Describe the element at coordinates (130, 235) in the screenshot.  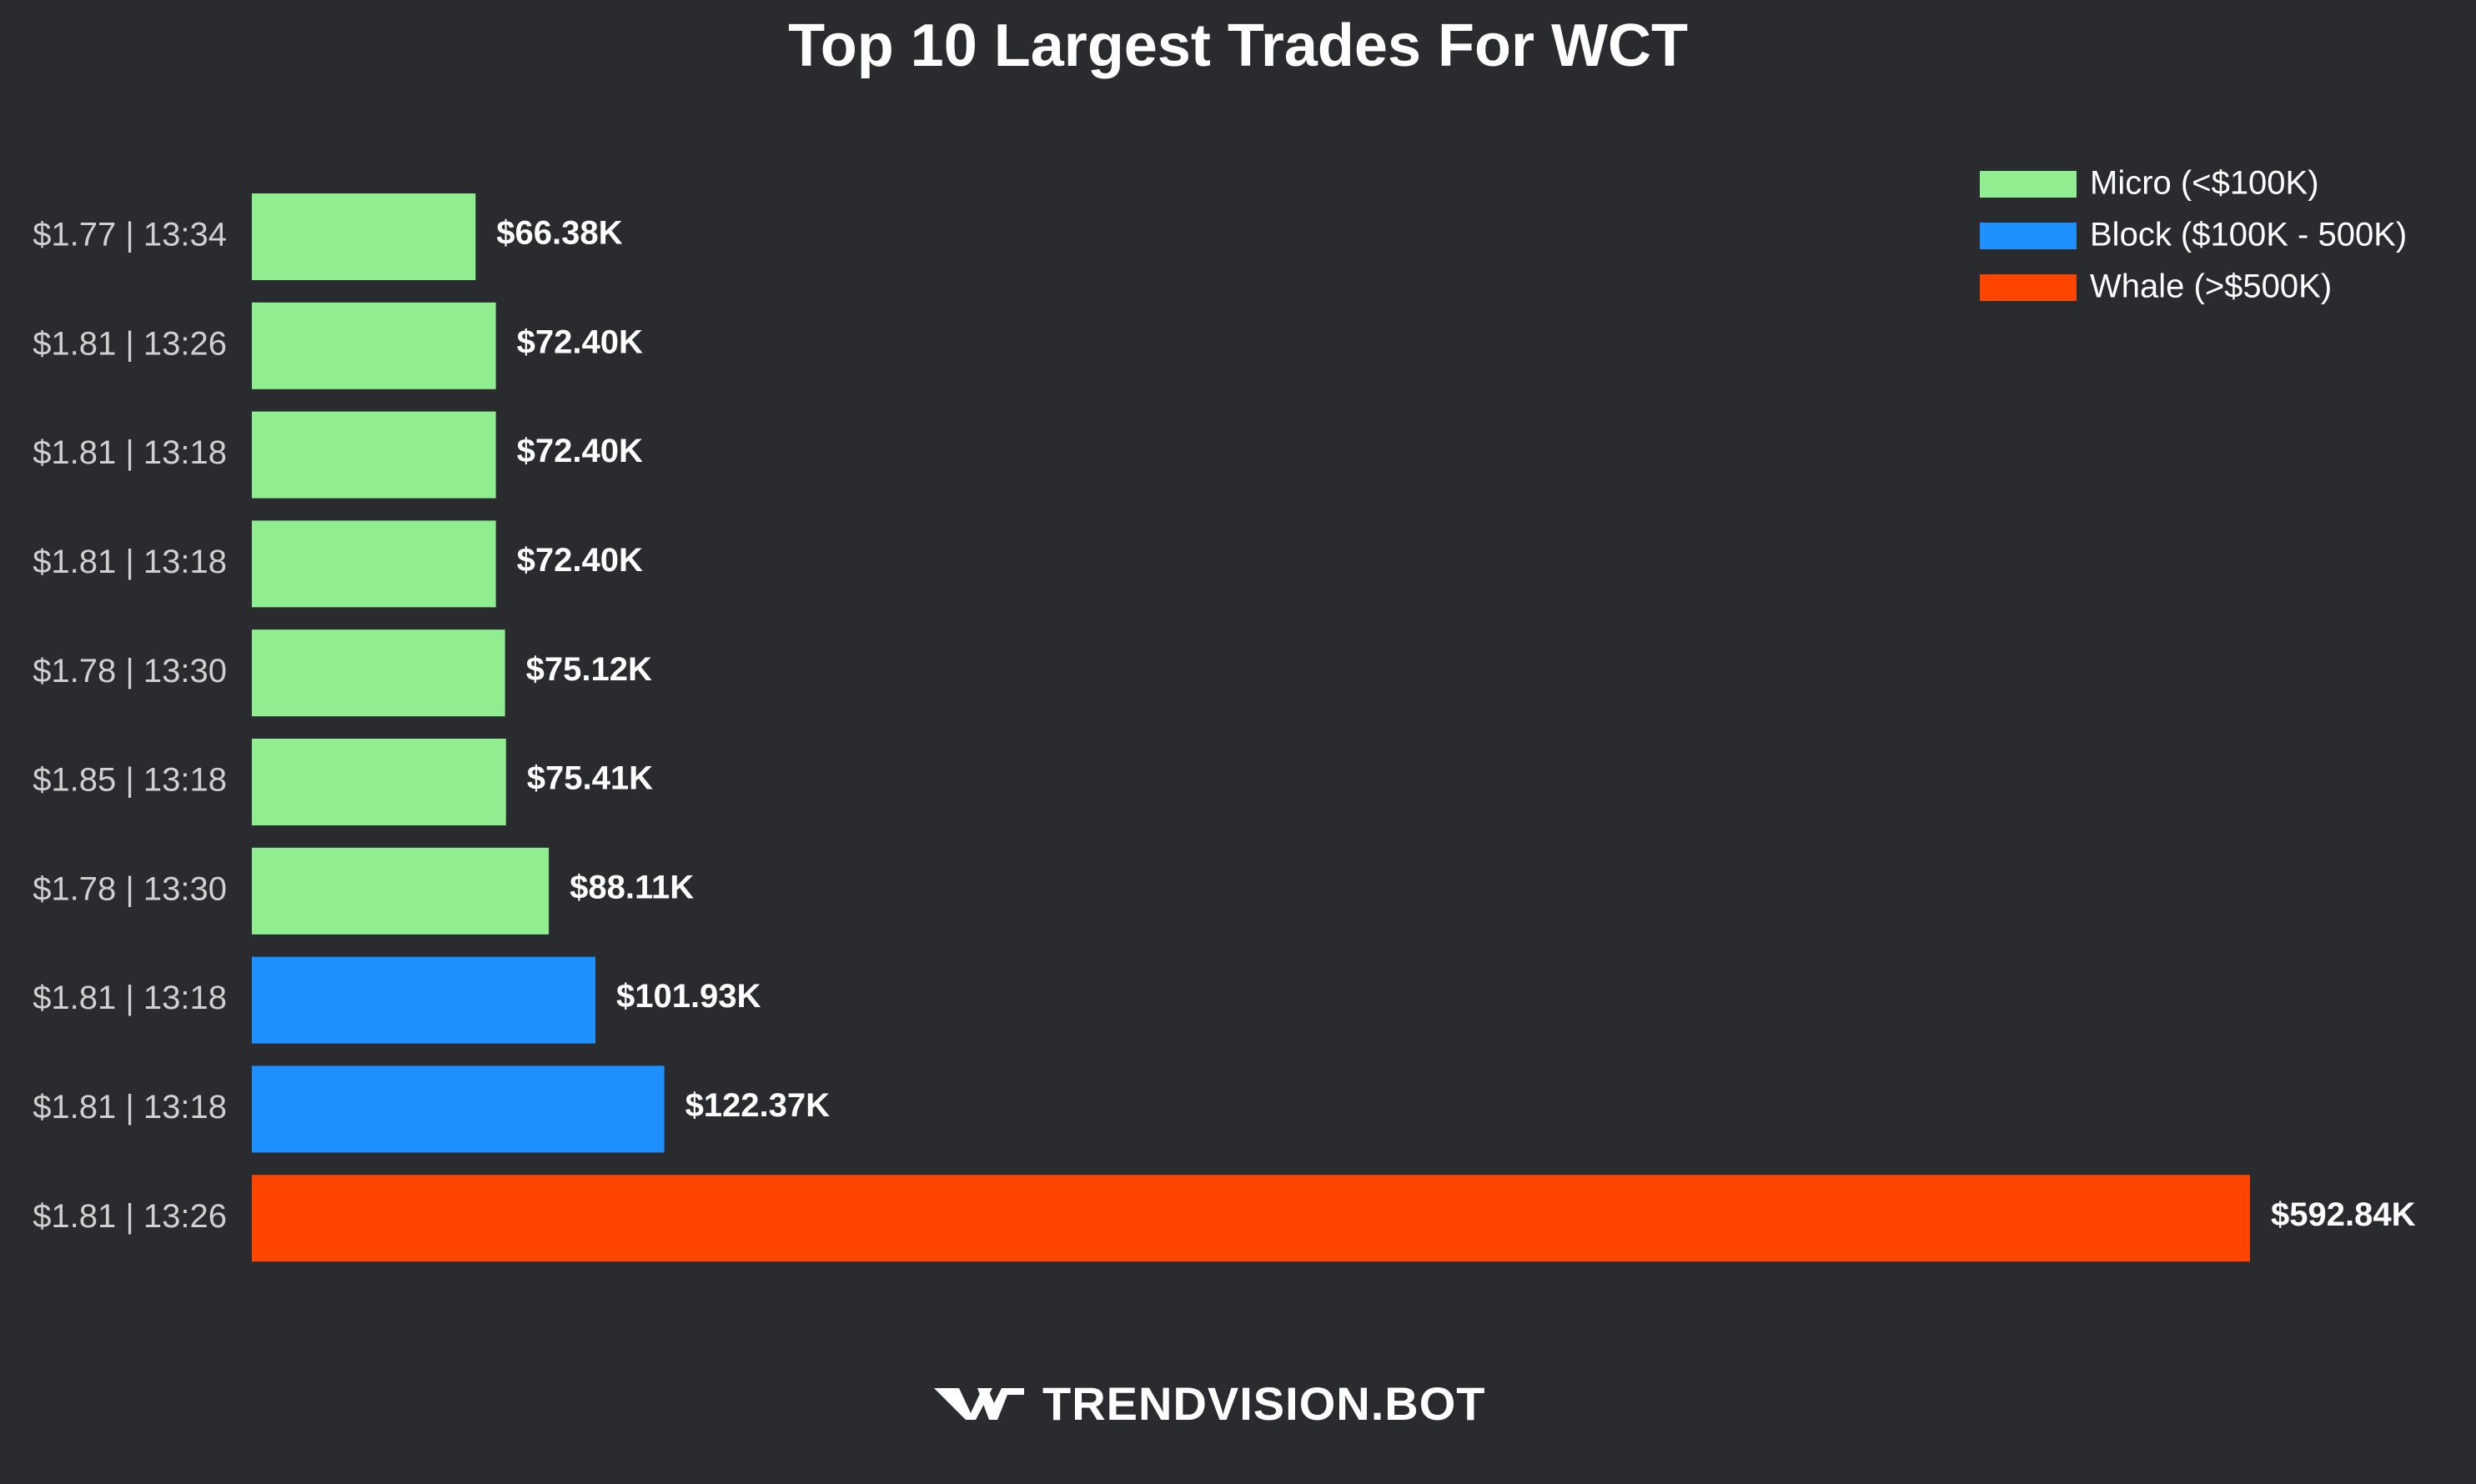
I see `category-label-1: $1.77 | 13:34` at that location.